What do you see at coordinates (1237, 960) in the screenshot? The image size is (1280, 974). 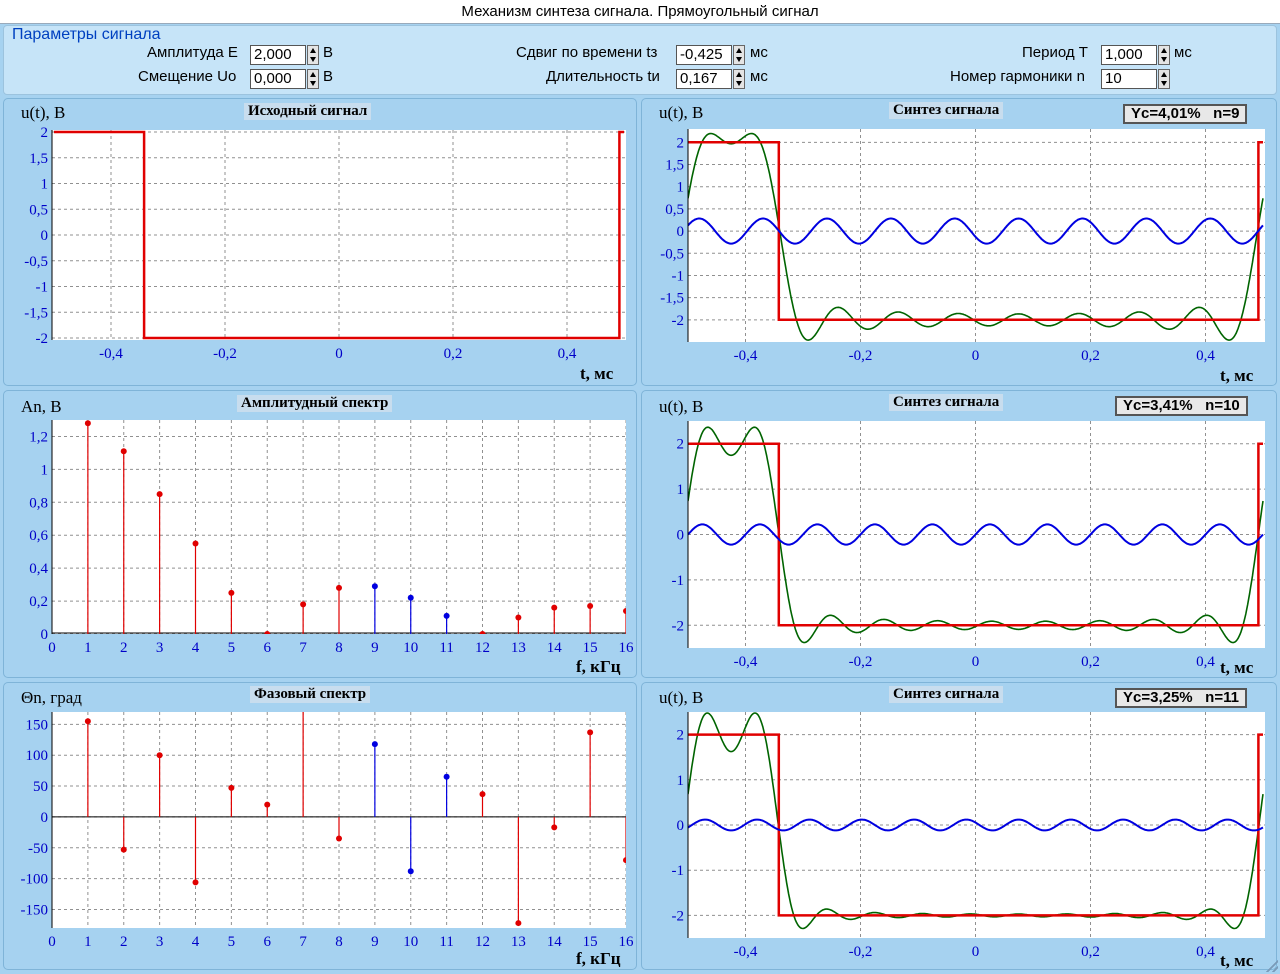 I see `syn3-x-axis-label: t, мс` at bounding box center [1237, 960].